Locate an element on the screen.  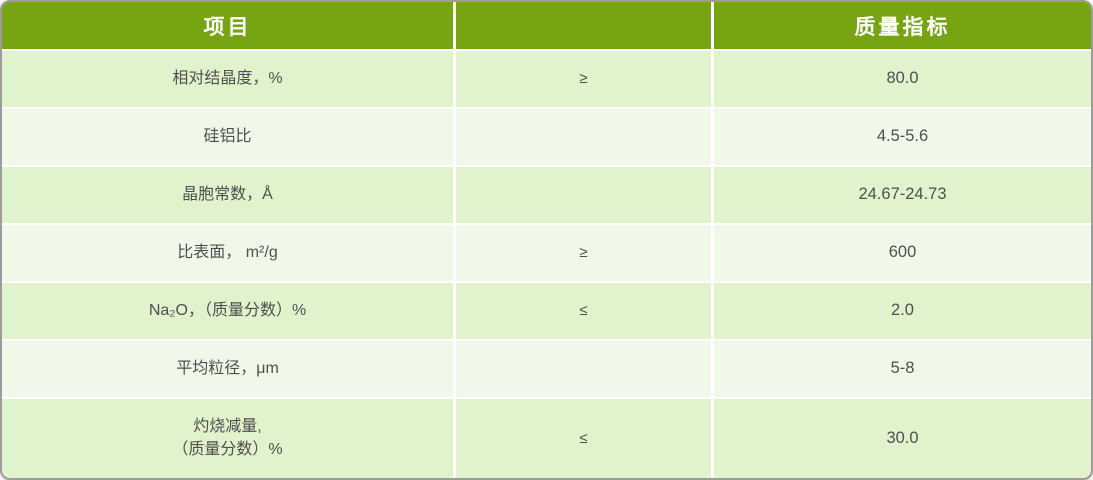
table-row-specific-surface: 比表面， m²/g ≥ 600 is located at coordinates (546, 252).